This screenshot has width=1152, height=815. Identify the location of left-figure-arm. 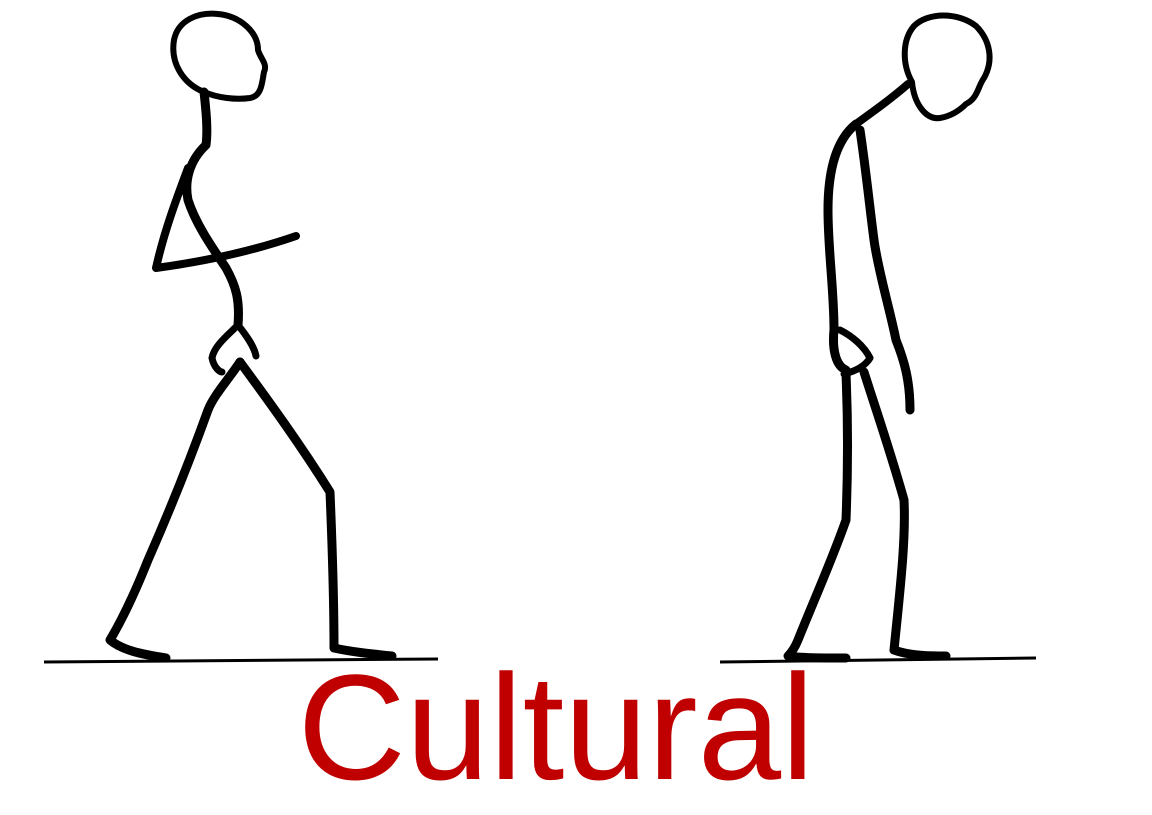
(226, 218).